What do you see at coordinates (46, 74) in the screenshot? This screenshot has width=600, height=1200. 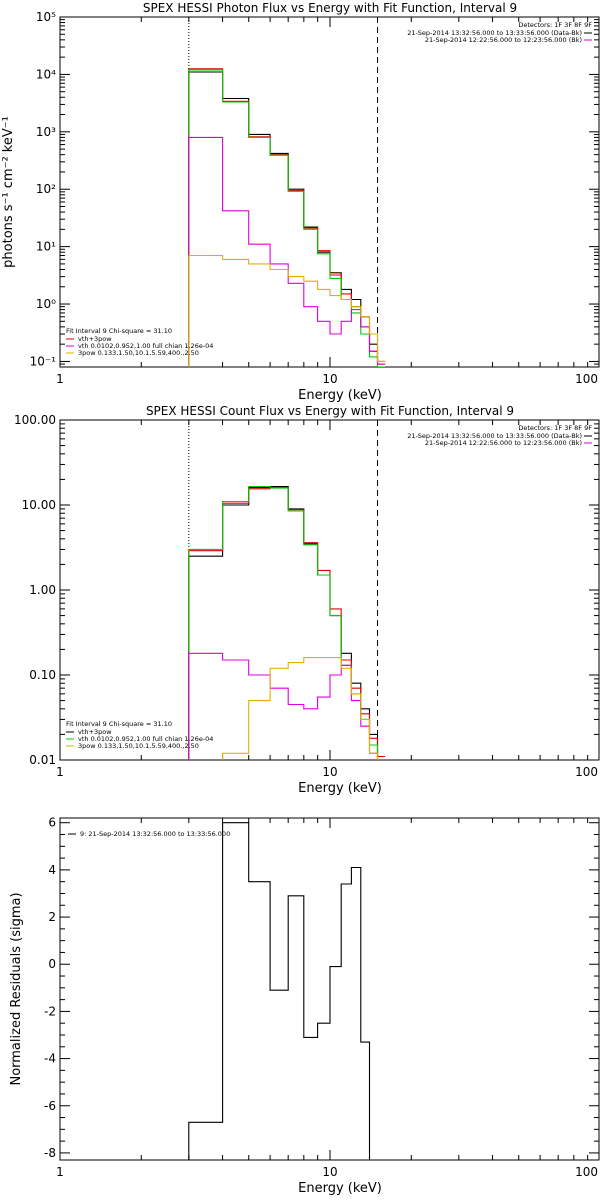 I see `y-tick-label: 10⁴` at bounding box center [46, 74].